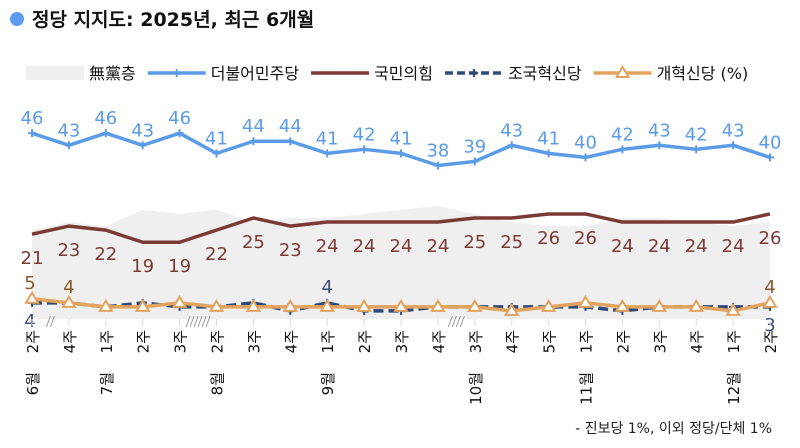  What do you see at coordinates (107, 383) in the screenshot?
I see `x-month-label: 7월` at bounding box center [107, 383].